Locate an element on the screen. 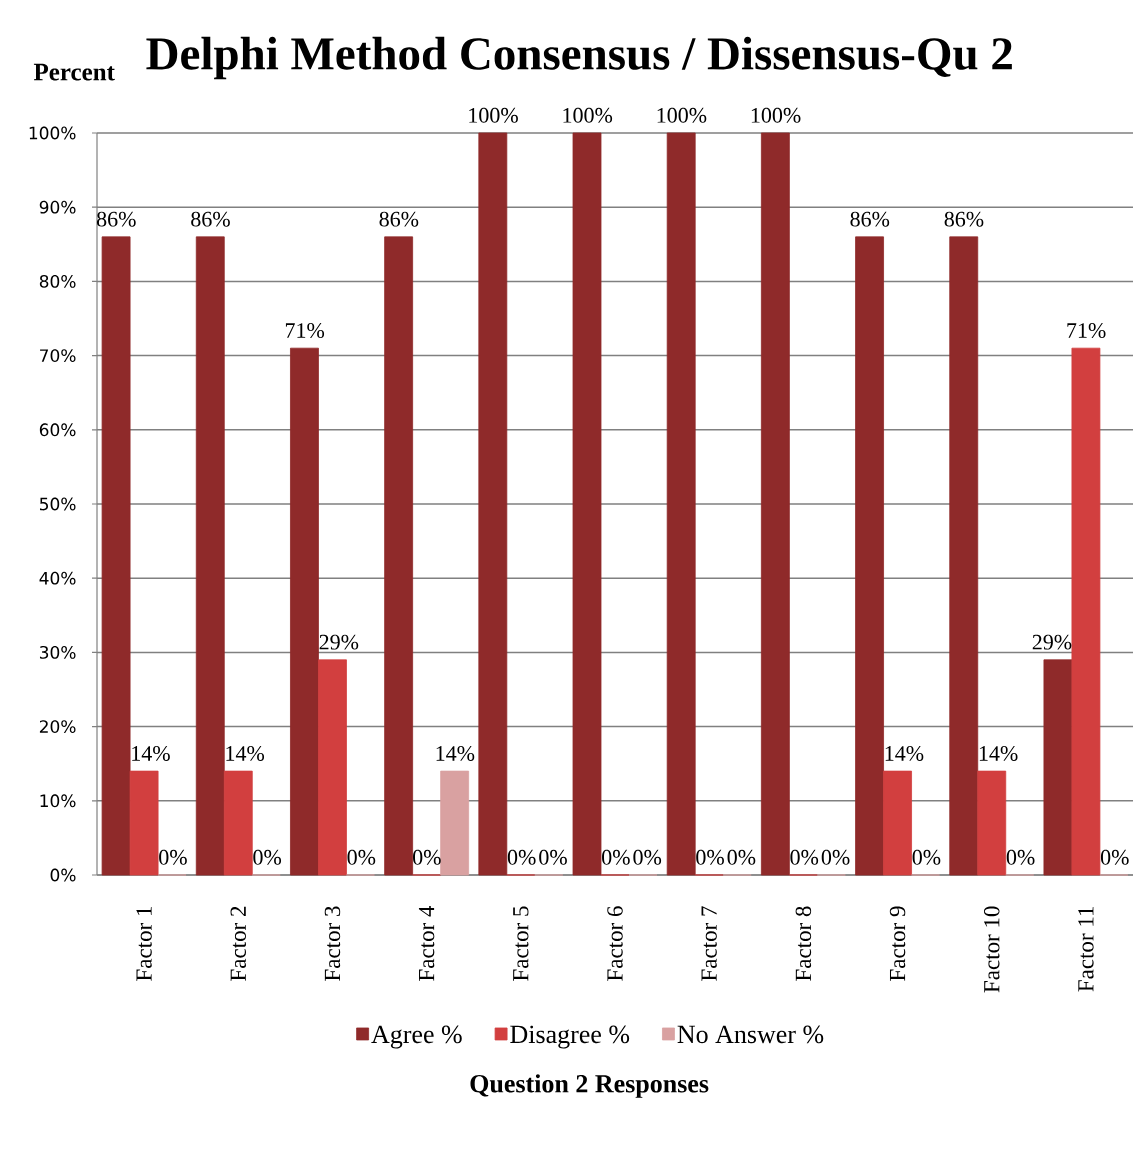  y-tick-label: 90% is located at coordinates (57, 207).